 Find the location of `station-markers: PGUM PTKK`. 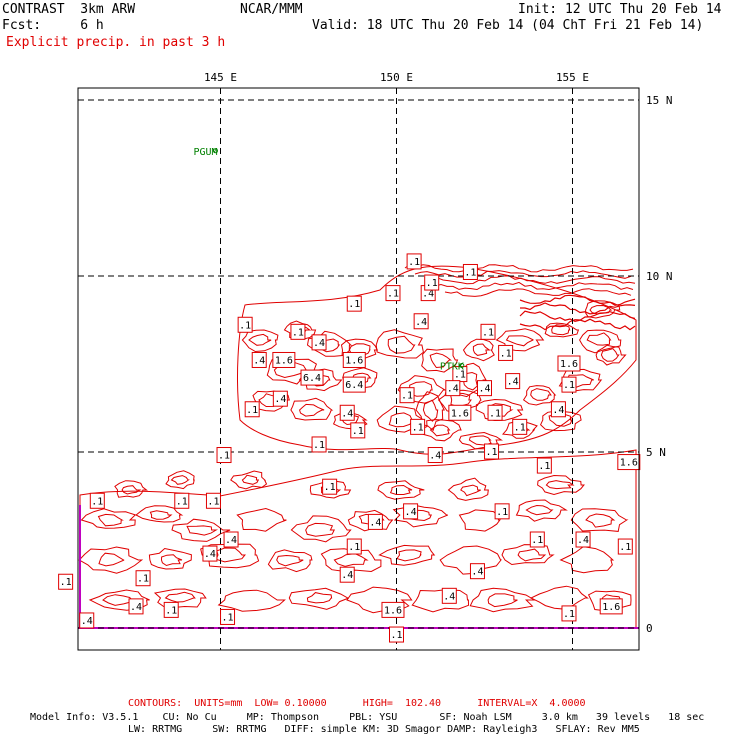

station-markers: PGUM PTKK is located at coordinates (329, 260).